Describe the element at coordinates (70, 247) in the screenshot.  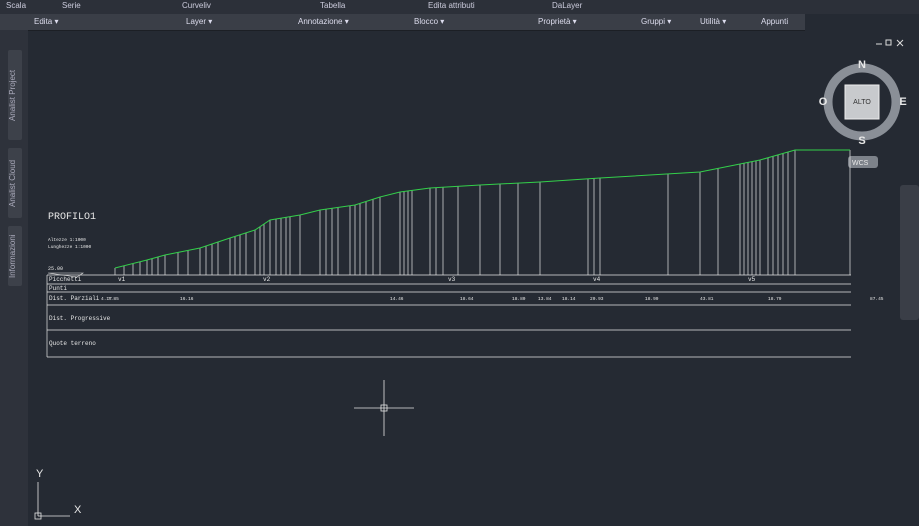
I see `scale-text: Lunghezze 1:1000` at that location.